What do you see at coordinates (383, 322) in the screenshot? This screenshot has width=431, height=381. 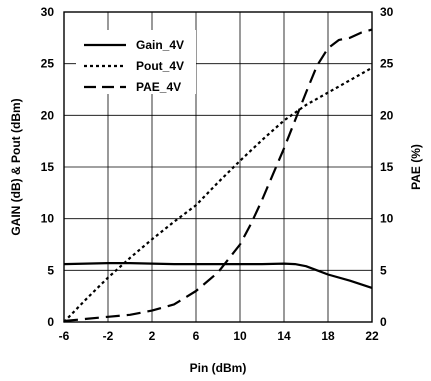 I see `y2-tick-label: 0` at bounding box center [383, 322].